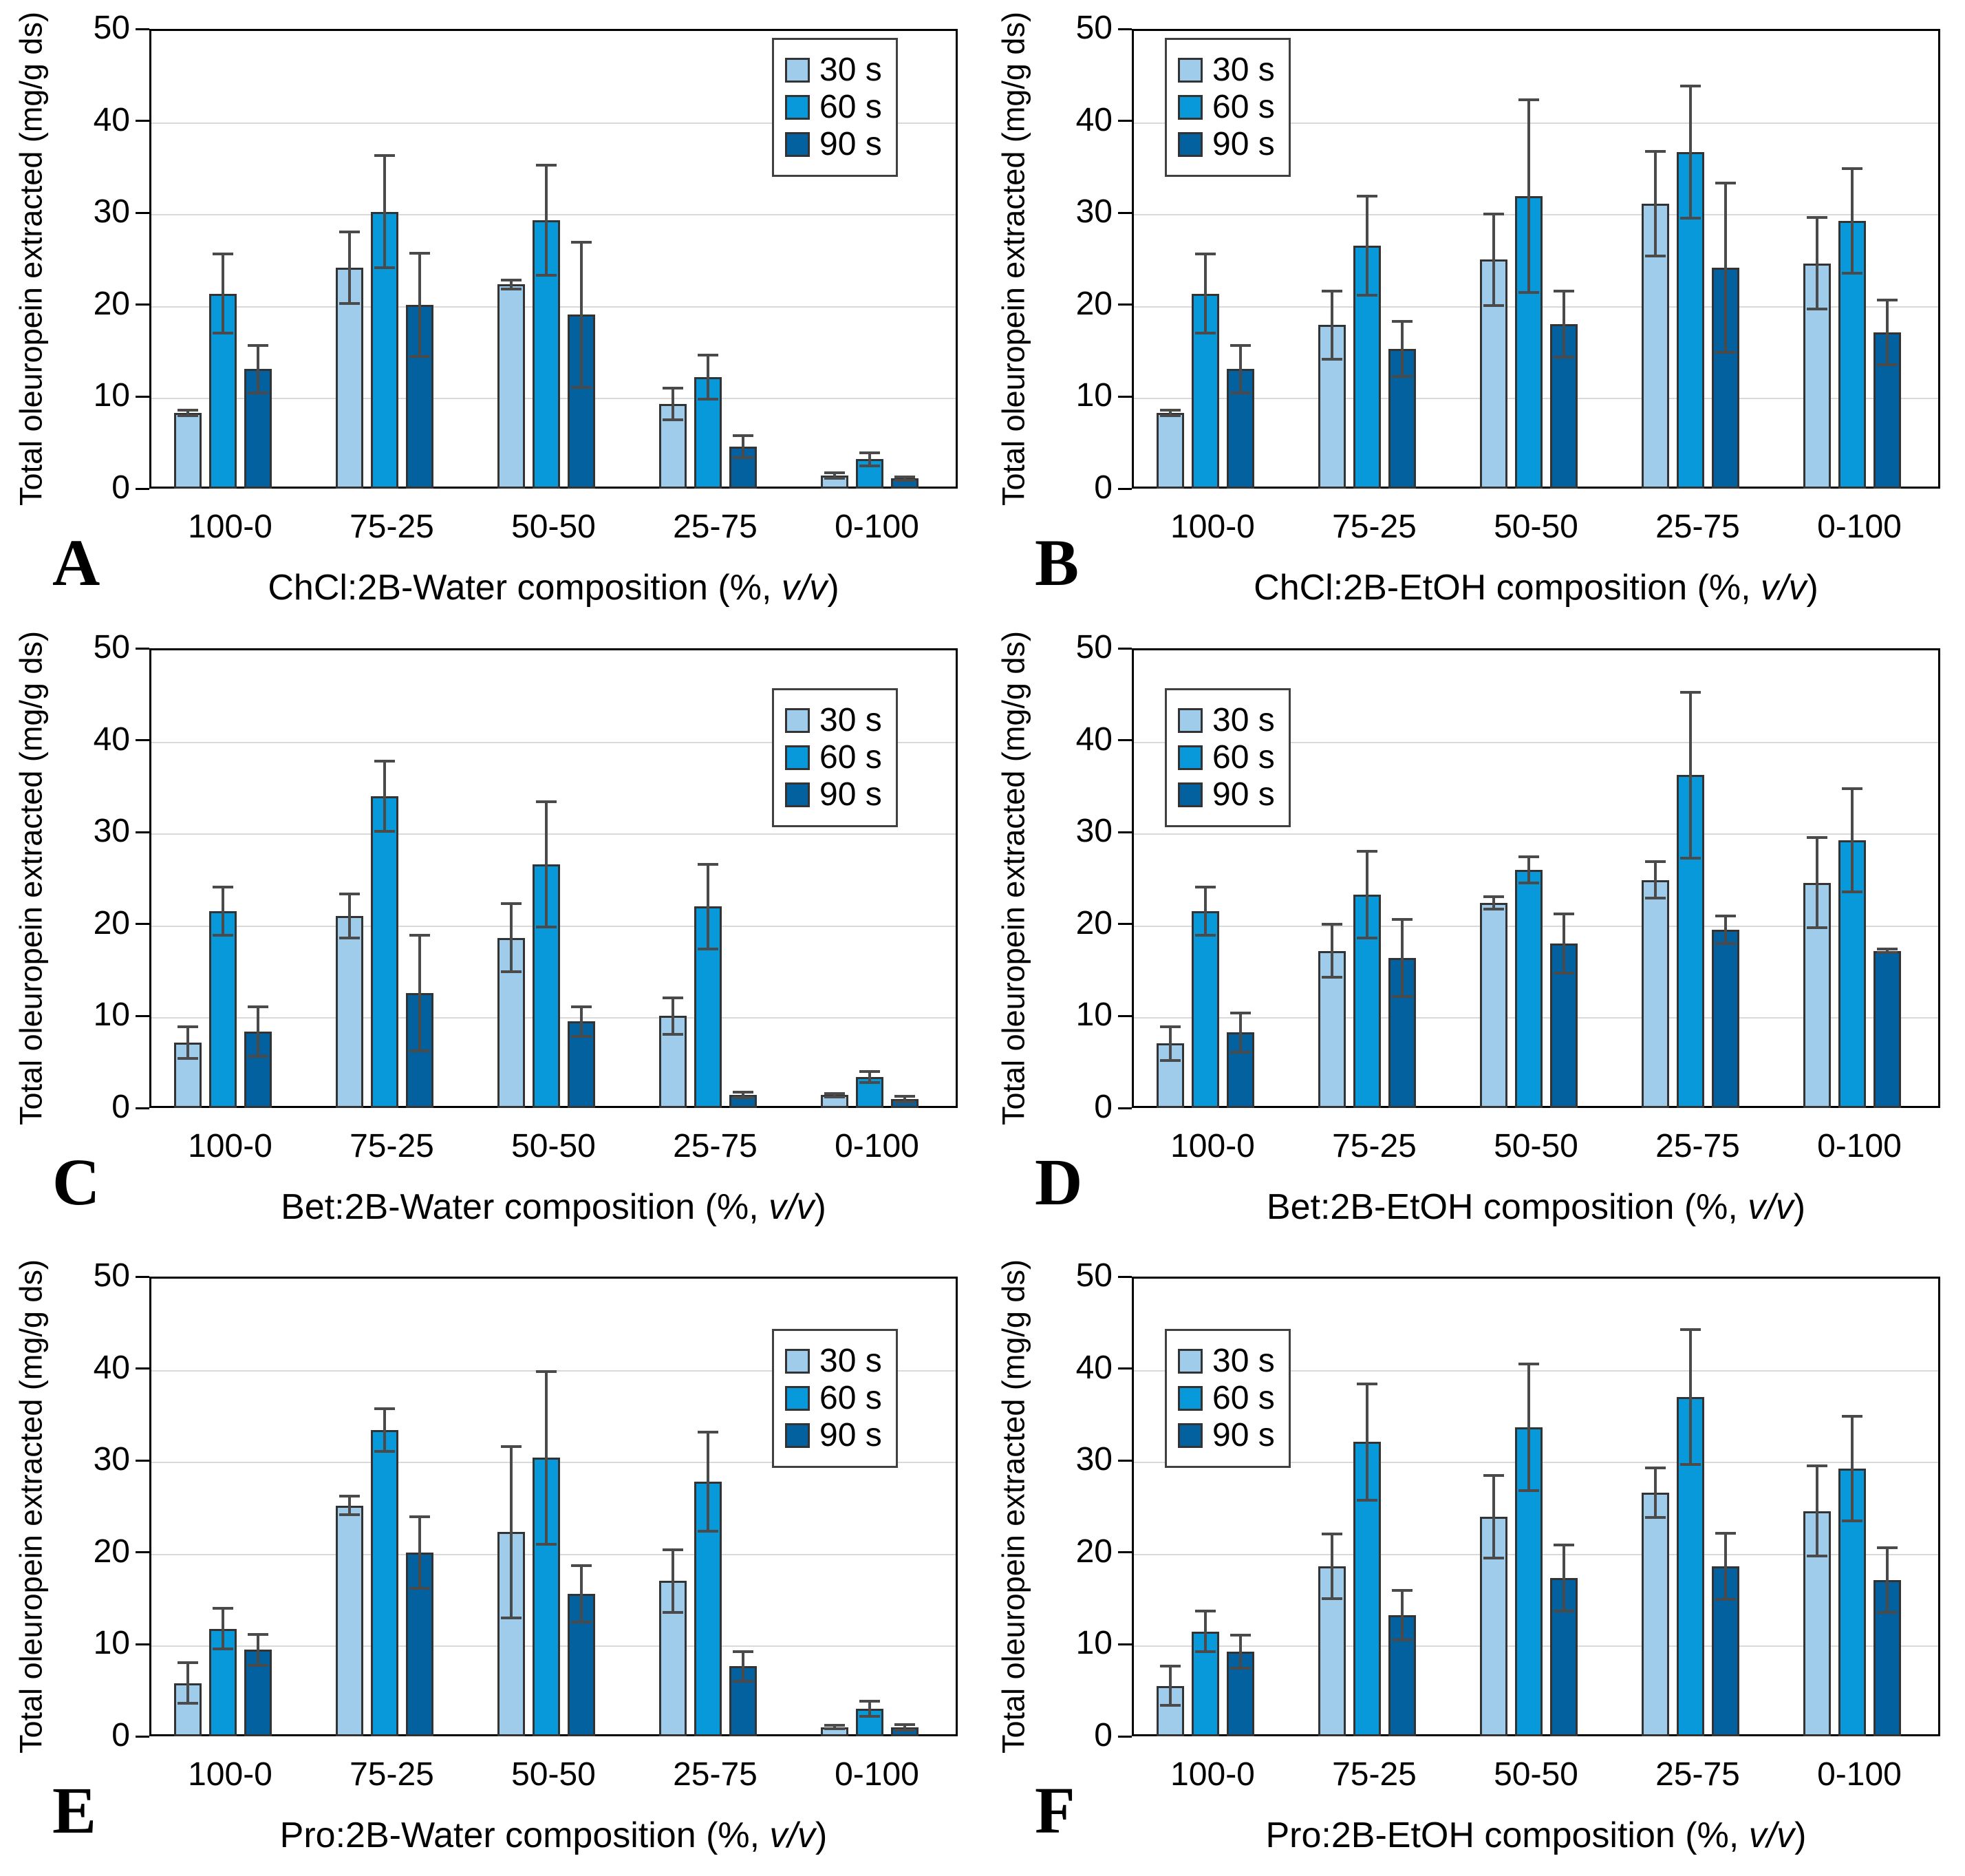 Image resolution: width=1965 pixels, height=1876 pixels. What do you see at coordinates (1055, 1810) in the screenshot?
I see `panel-letter-F: F` at bounding box center [1055, 1810].